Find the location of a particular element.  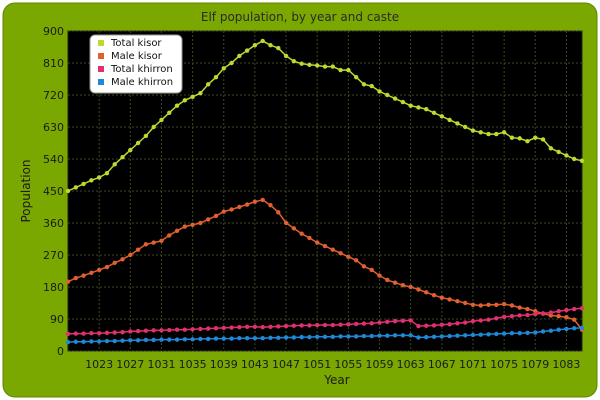

x-tick-label: 1047 is located at coordinates (286, 364).